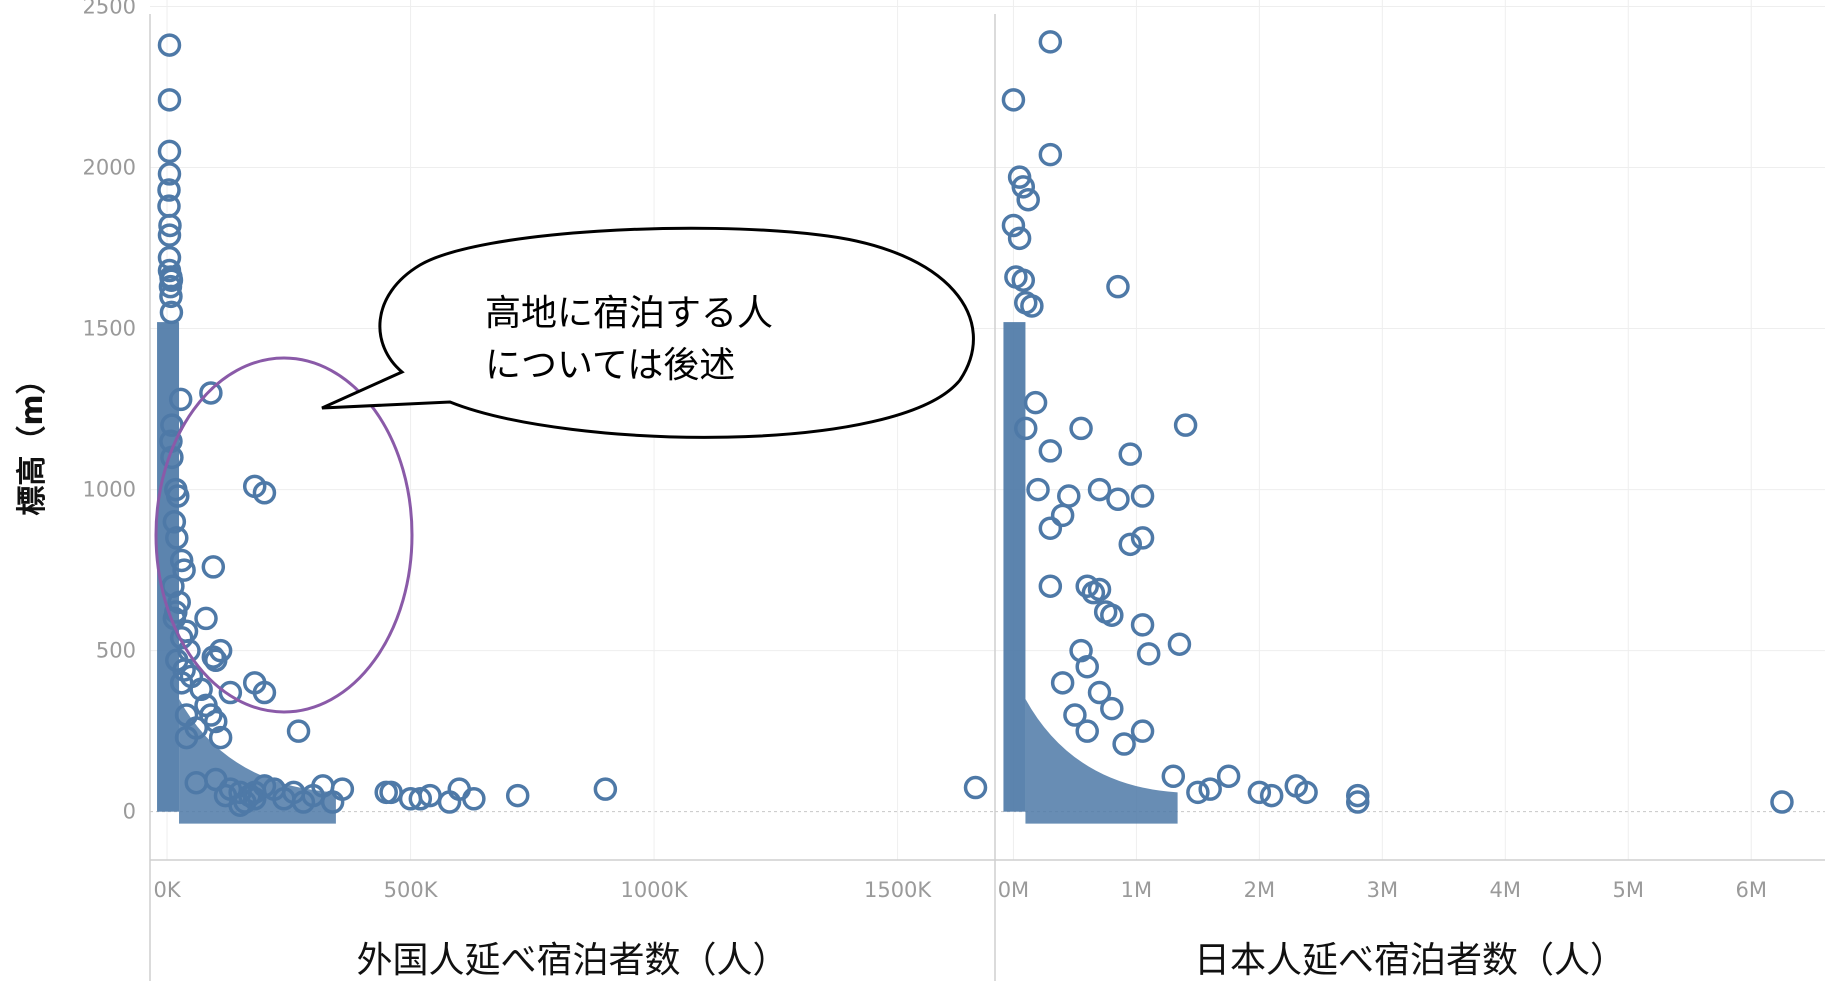 The image size is (1825, 981). I want to click on y-axis-title: 標高（m）, so click(32, 439).